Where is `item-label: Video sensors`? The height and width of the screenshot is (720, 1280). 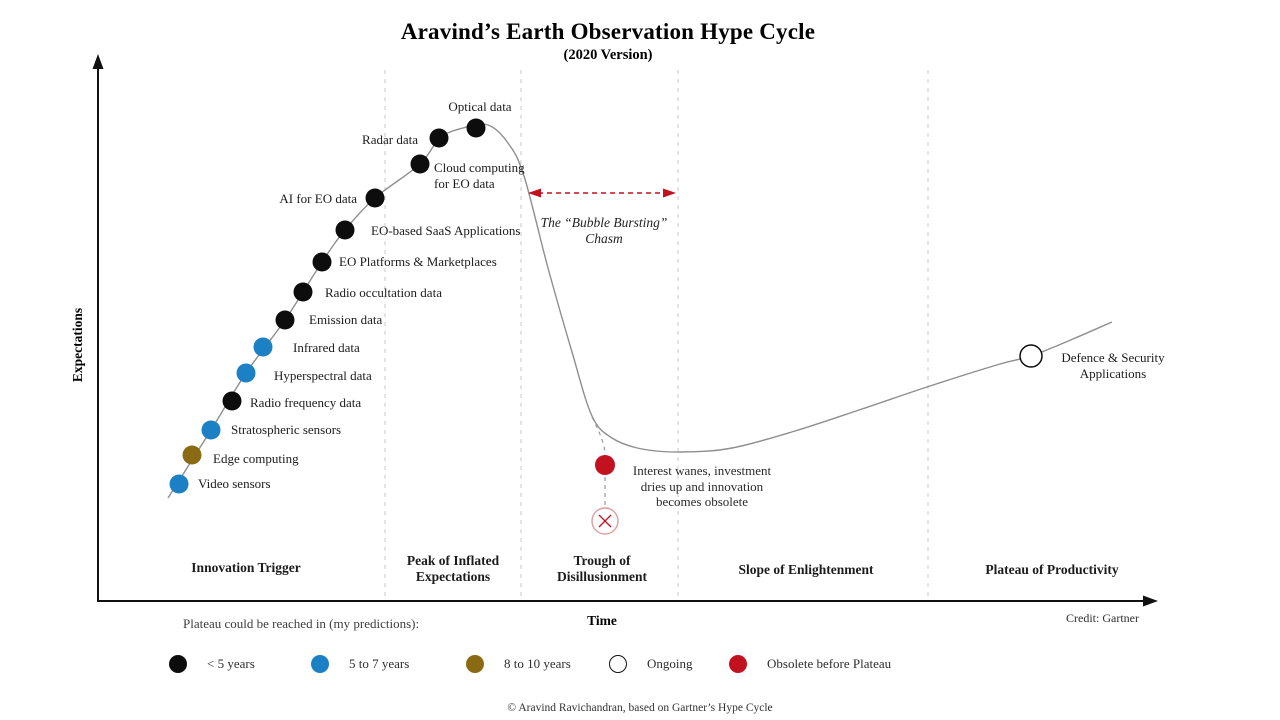
item-label: Video sensors is located at coordinates (234, 483).